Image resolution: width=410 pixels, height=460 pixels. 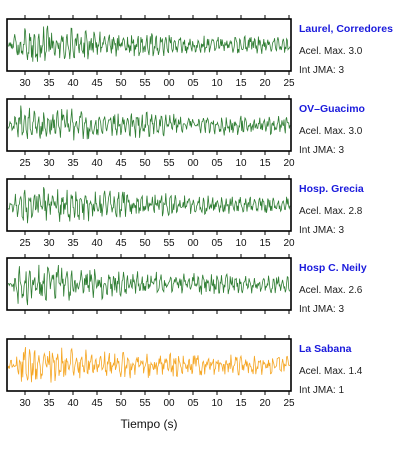 What do you see at coordinates (149, 424) in the screenshot?
I see `x-axis-title: Tiempo (s)` at bounding box center [149, 424].